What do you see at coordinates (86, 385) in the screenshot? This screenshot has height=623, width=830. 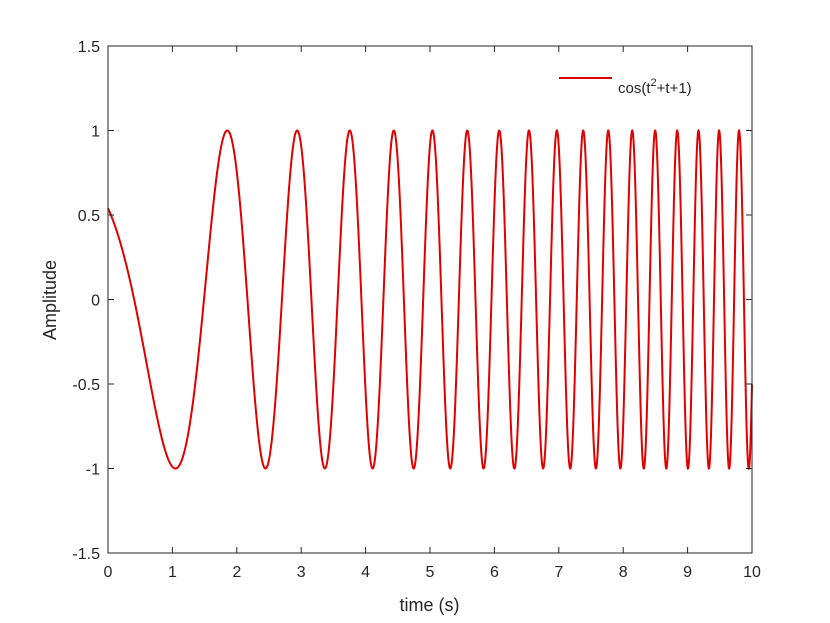 I see `y-tick-label: -0.5` at bounding box center [86, 385].